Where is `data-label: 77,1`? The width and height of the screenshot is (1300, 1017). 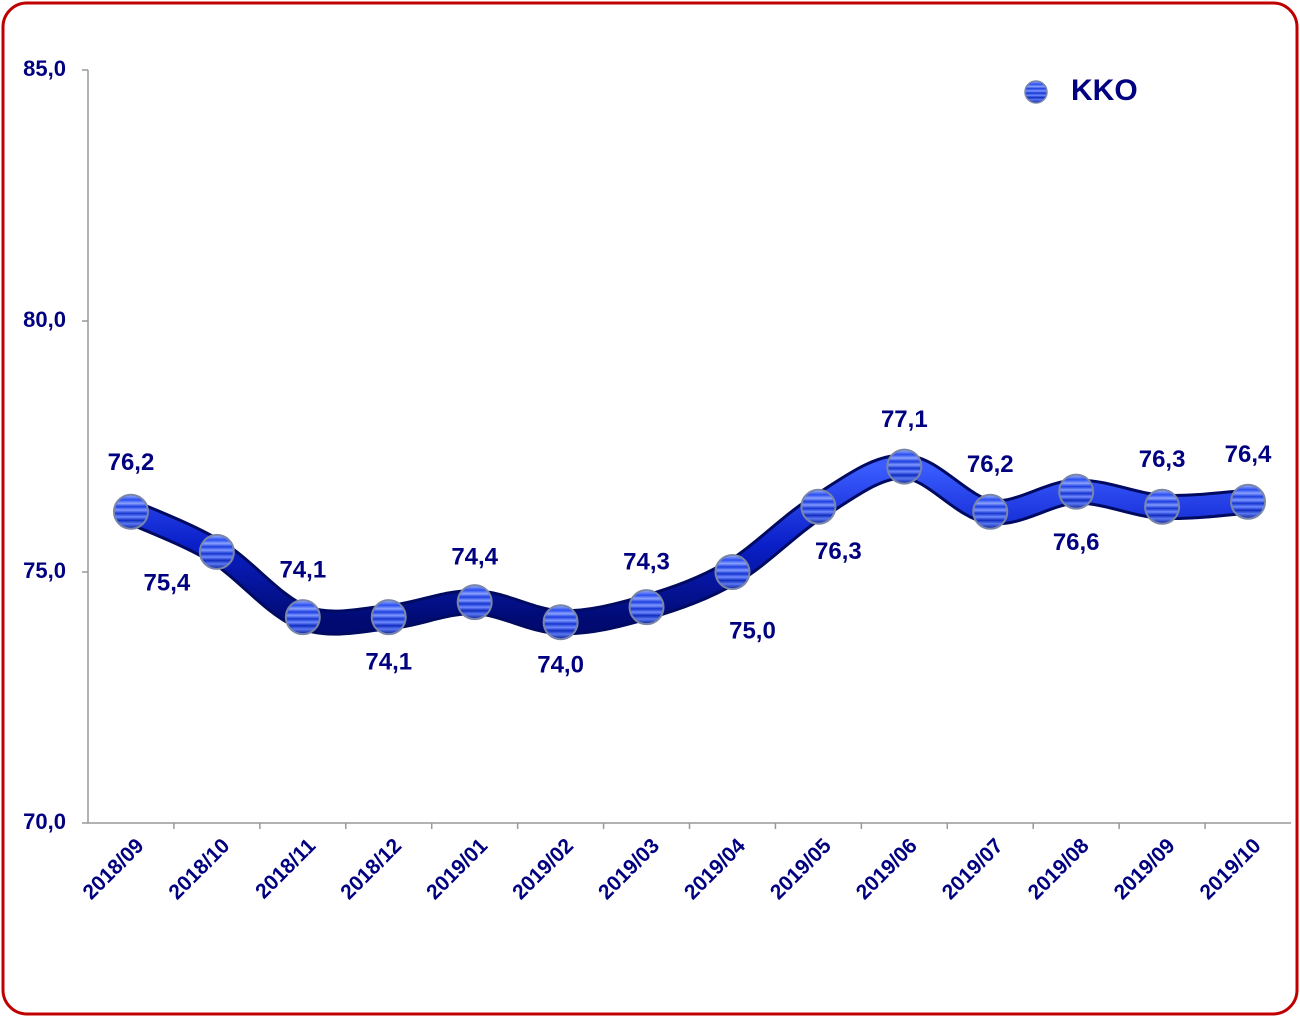 data-label: 77,1 is located at coordinates (904, 419).